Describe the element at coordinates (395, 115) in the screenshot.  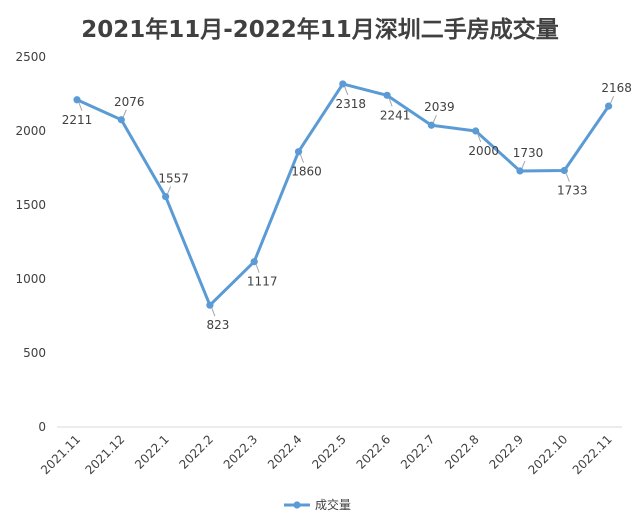
I see `data-label: 2241` at that location.